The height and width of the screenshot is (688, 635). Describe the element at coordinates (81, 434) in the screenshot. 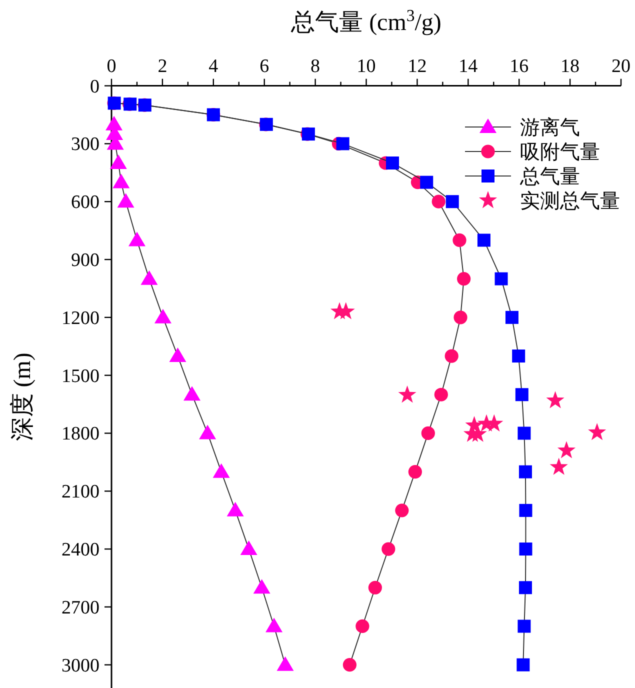

I see `y-tick-label: 1800` at that location.